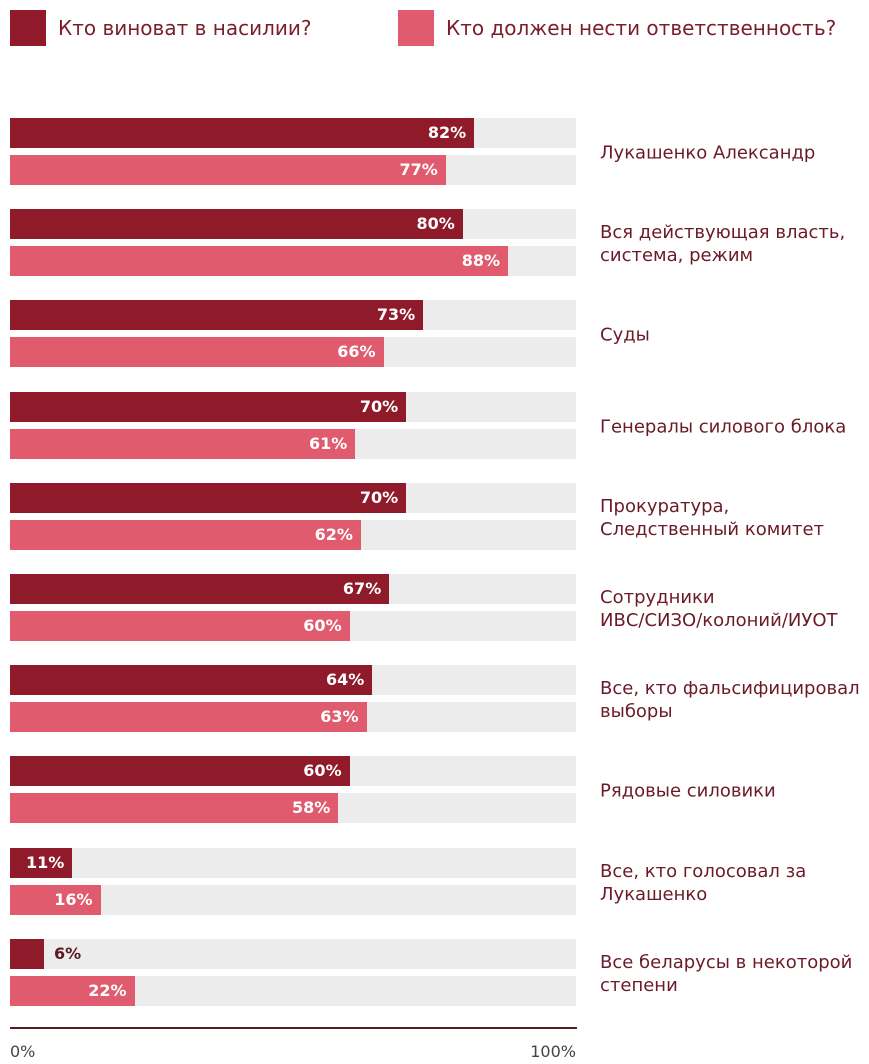 The image size is (869, 1064). What do you see at coordinates (67, 953) in the screenshot?
I see `value-label: 6%` at bounding box center [67, 953].